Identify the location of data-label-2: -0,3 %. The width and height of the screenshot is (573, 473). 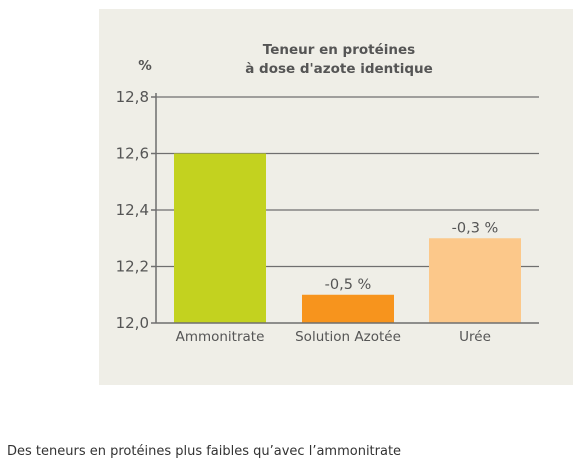
(475, 228).